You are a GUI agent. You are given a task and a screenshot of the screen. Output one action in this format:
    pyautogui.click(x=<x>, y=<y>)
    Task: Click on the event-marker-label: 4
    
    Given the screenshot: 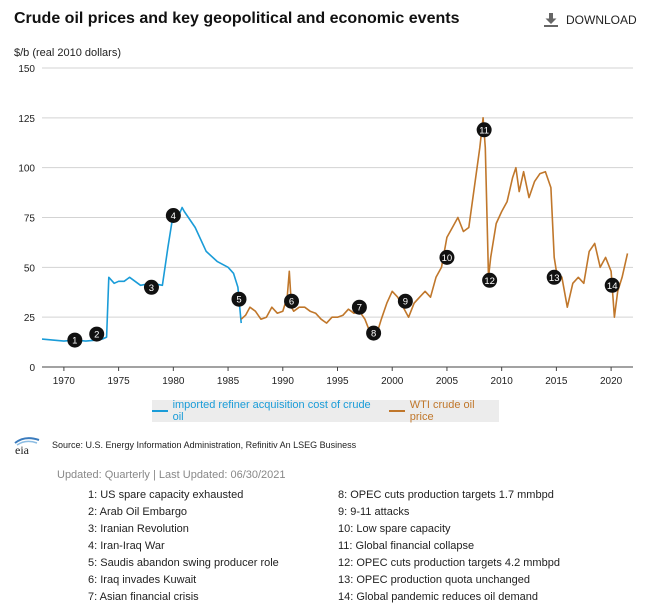 What is the action you would take?
    pyautogui.click(x=173, y=216)
    